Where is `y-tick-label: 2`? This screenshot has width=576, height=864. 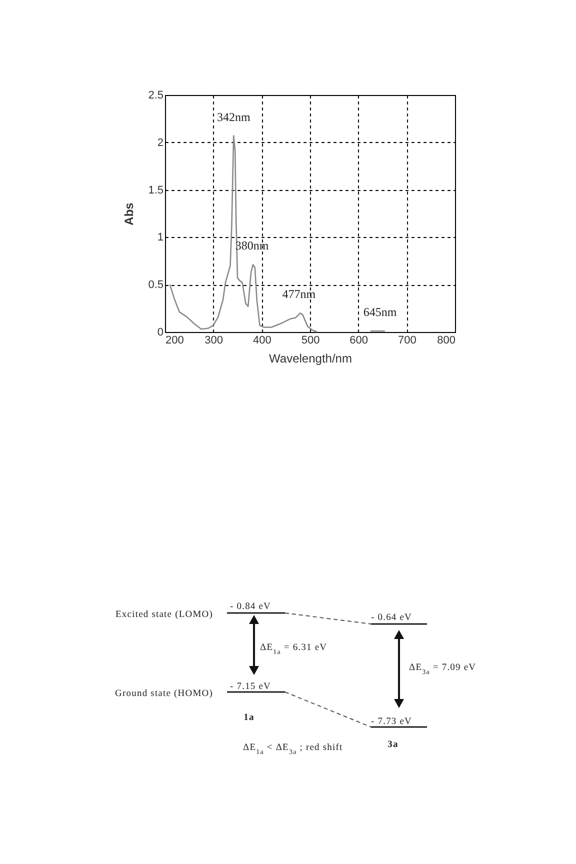 y-tick-label: 2 is located at coordinates (160, 142).